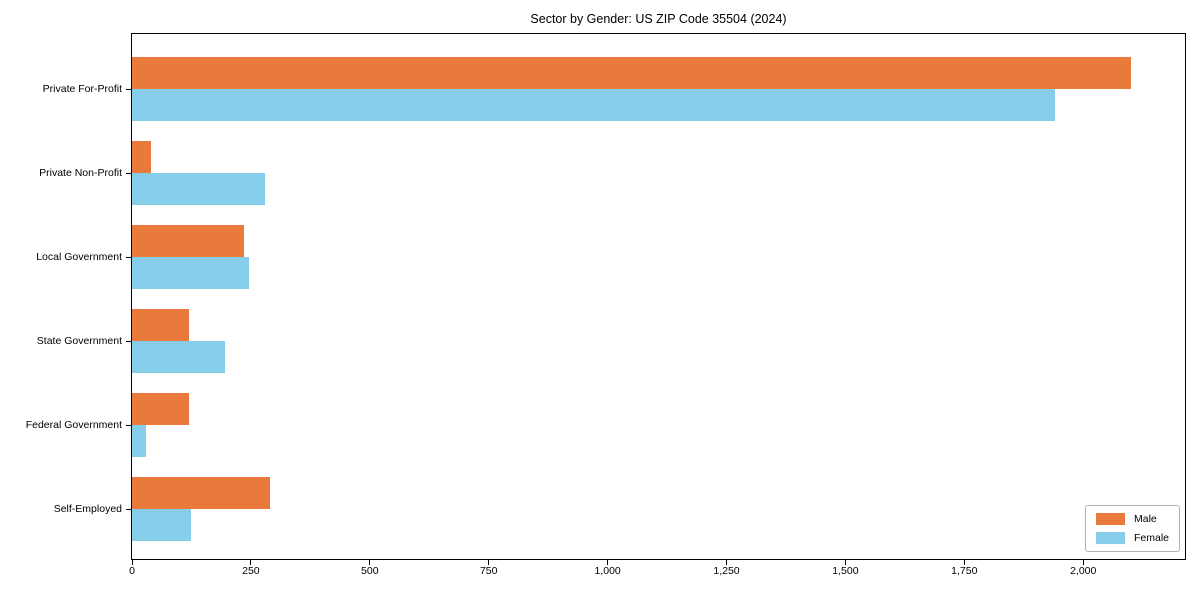 This screenshot has width=1200, height=600. I want to click on y-tick-label: Private Non-Profit, so click(80, 173).